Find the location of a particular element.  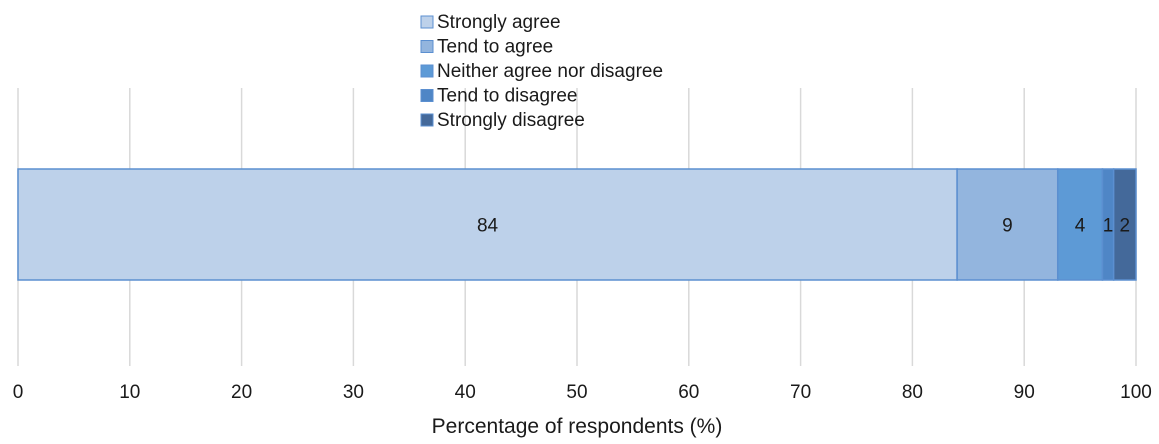

x-axis-title: Percentage of respondents (%) is located at coordinates (577, 426).